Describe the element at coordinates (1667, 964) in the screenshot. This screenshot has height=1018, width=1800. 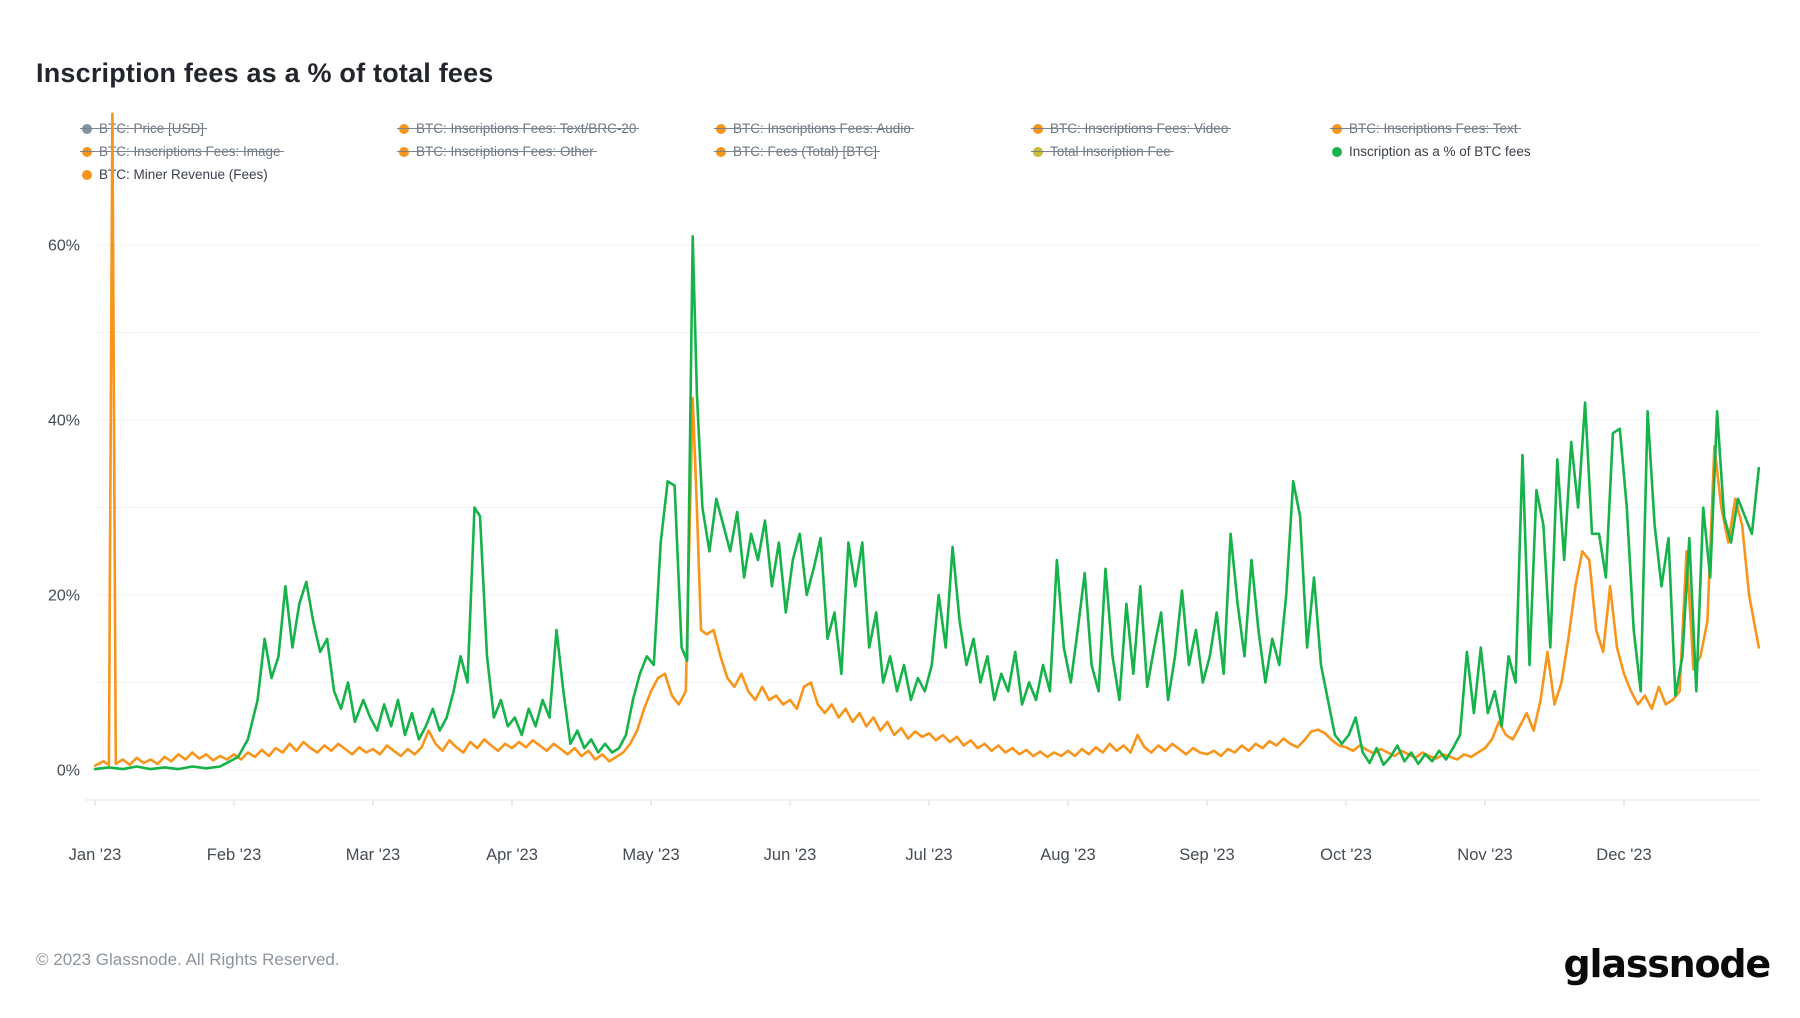
I see `glassnode-logo: glassnode` at that location.